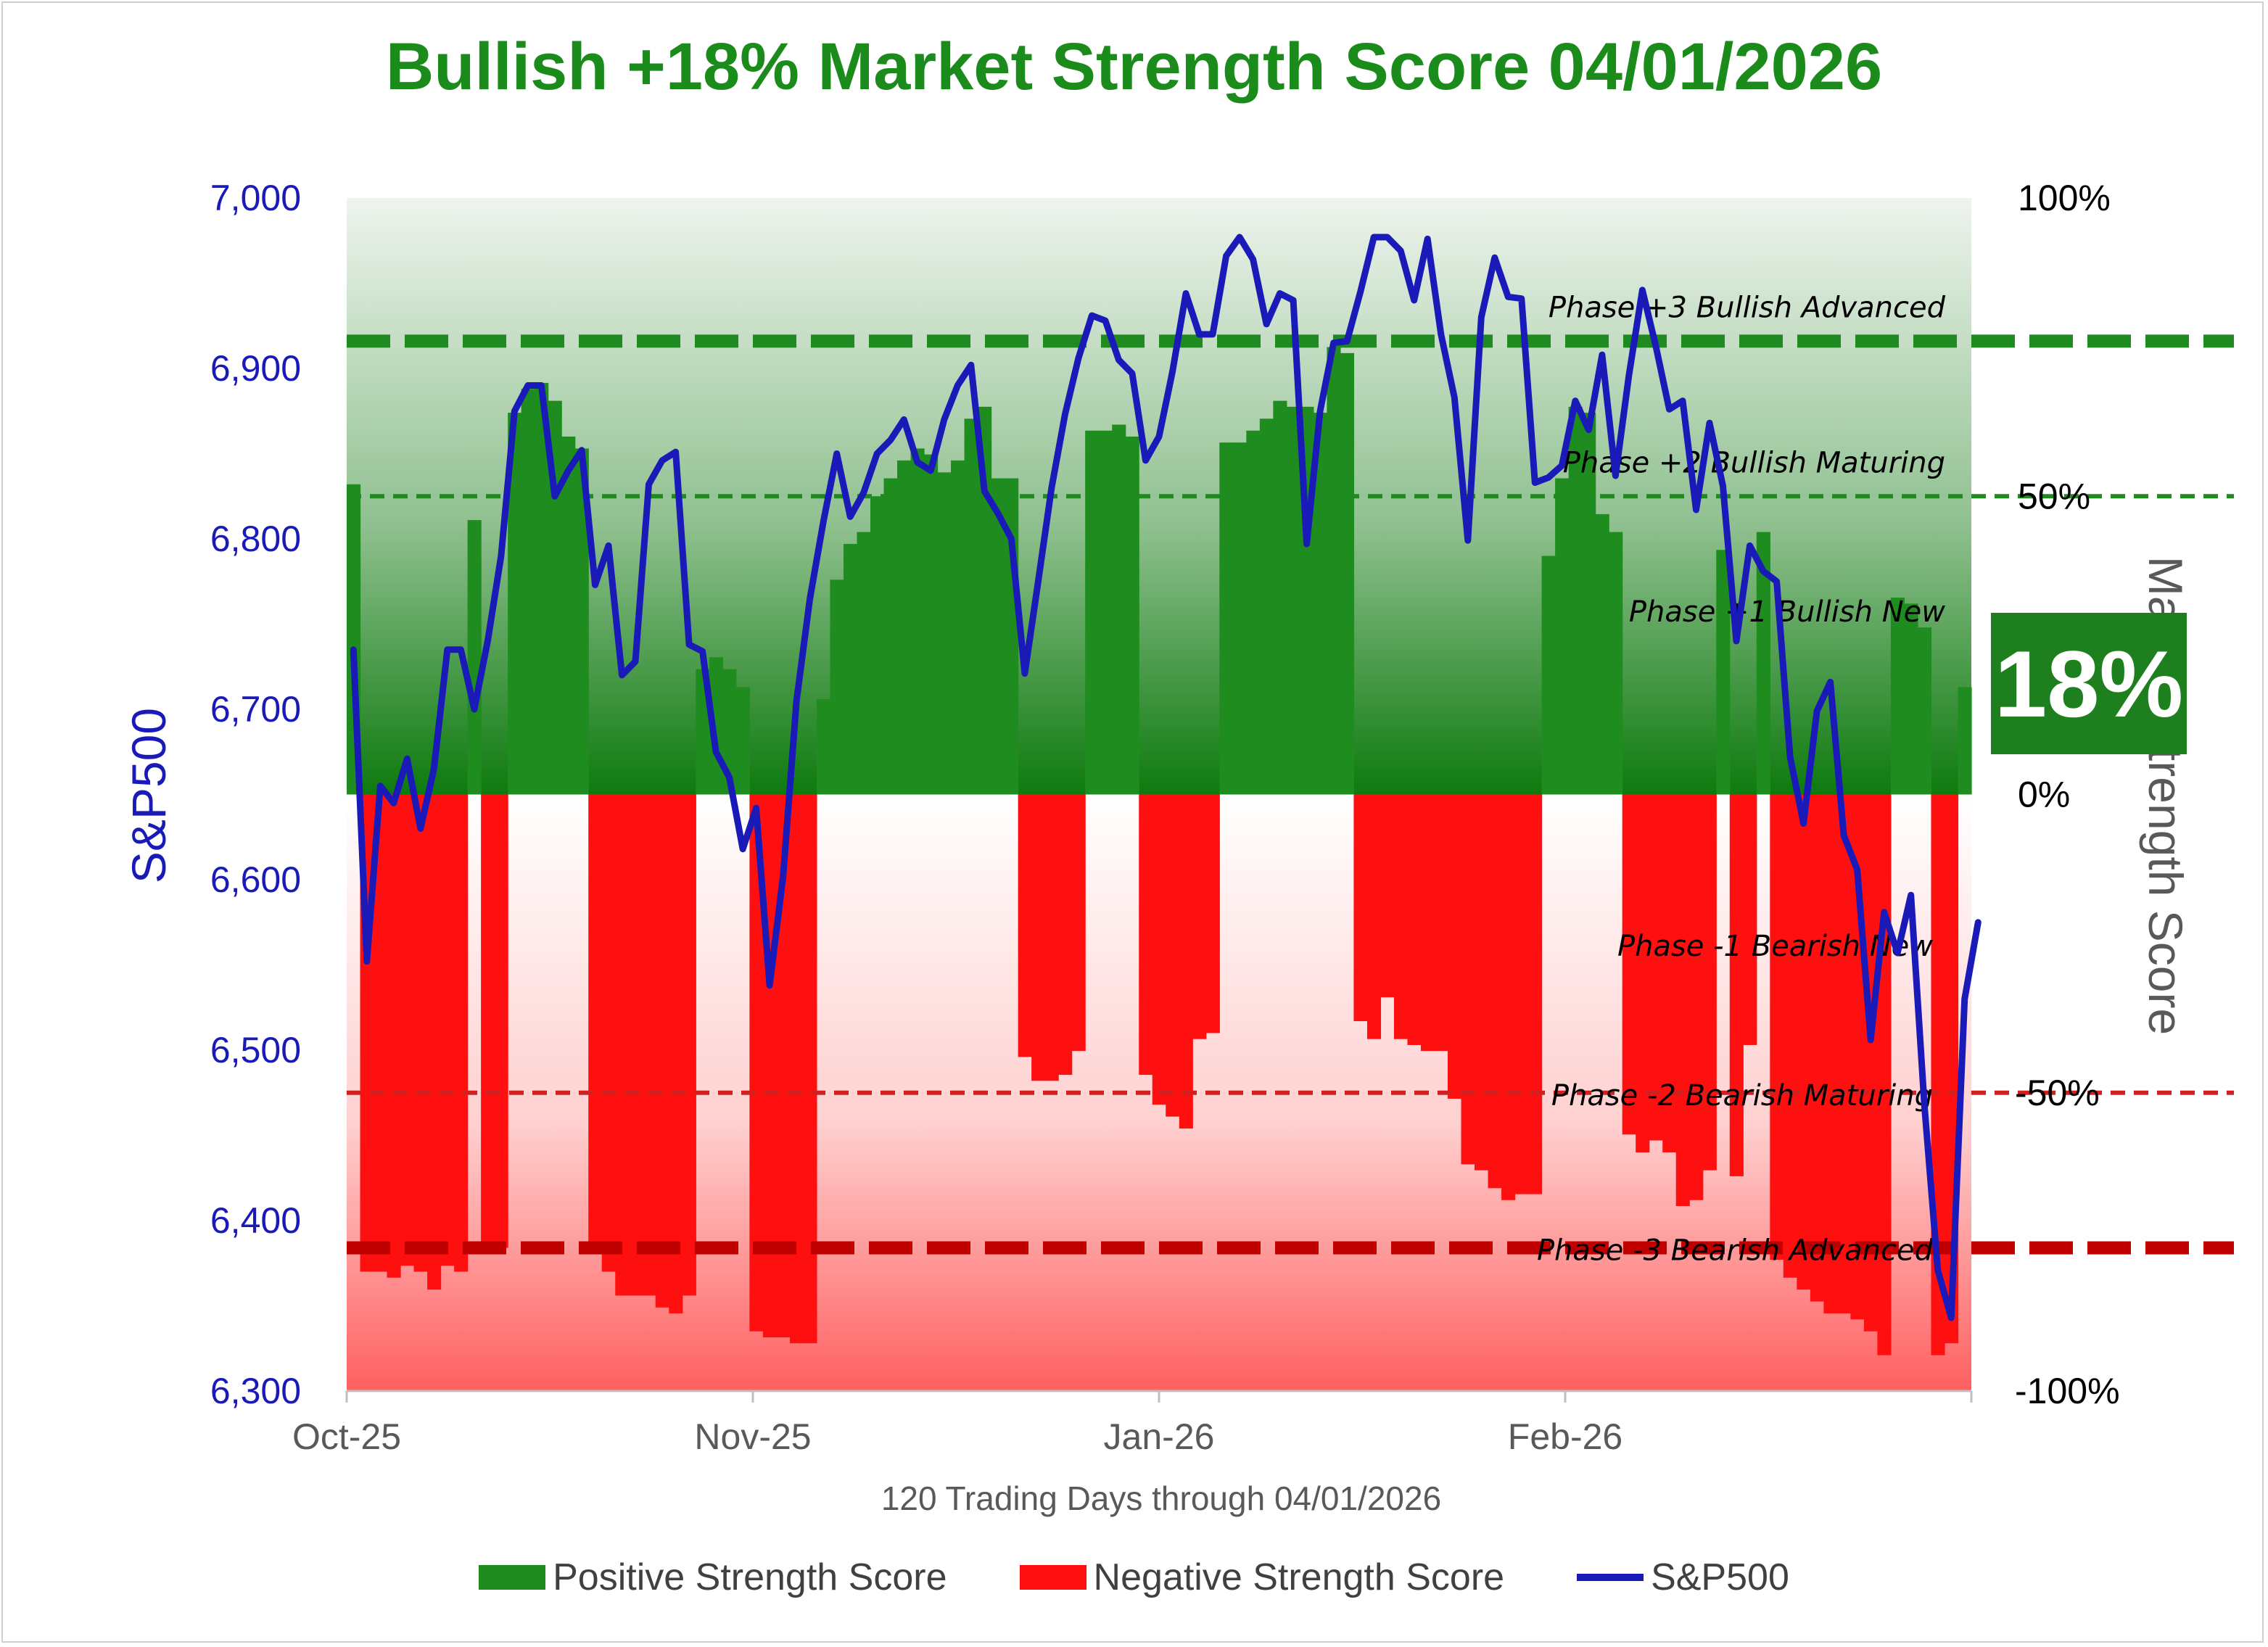 The image size is (2268, 1647). I want to click on y-right-tick-label: -100%, so click(2067, 1391).